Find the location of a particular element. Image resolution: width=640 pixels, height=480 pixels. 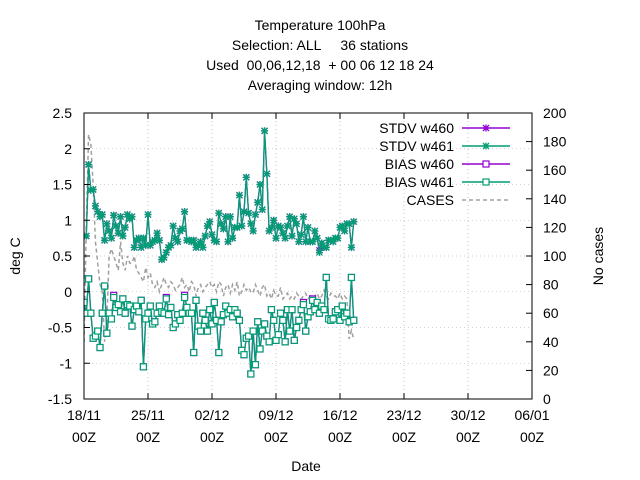

y-tick-label: 1 is located at coordinates (68, 220).